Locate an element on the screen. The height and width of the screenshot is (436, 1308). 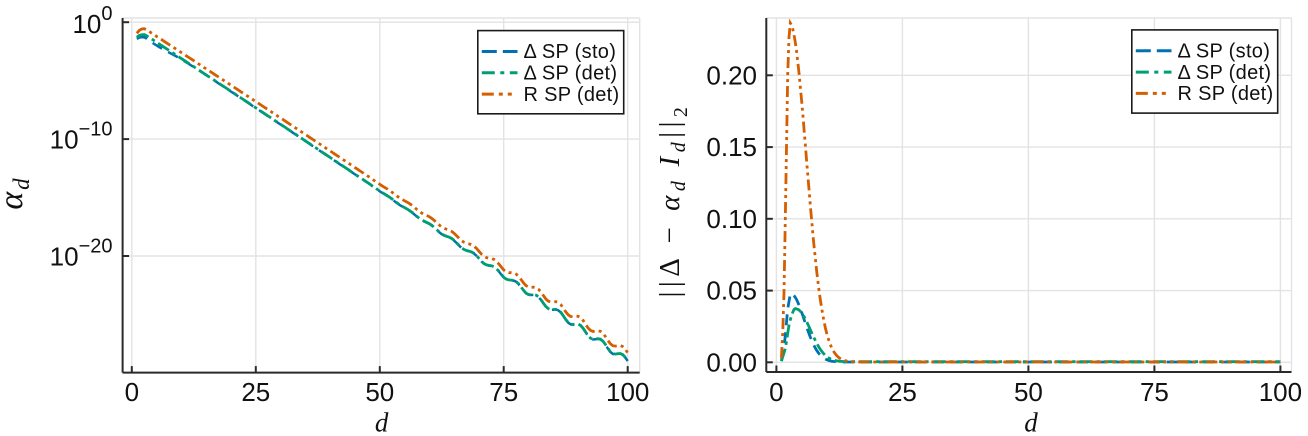
svg-text: 0.05 is located at coordinates (731, 291).